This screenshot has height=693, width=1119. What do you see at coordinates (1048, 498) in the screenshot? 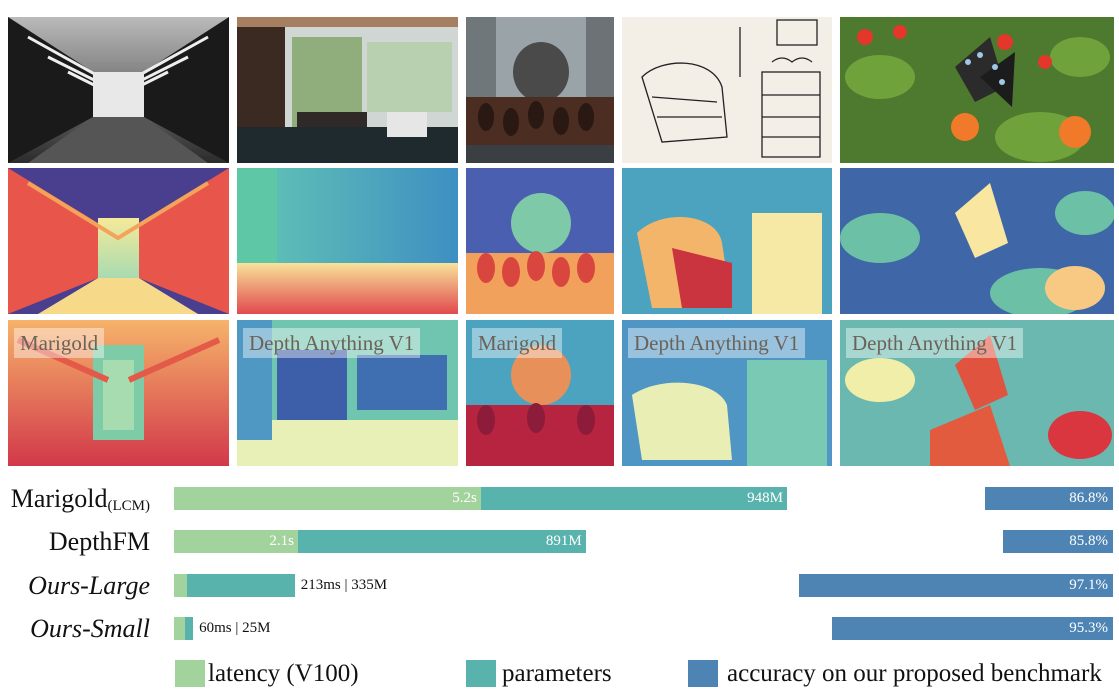
I see `bar-accuracy-marigold-lcm` at bounding box center [1048, 498].